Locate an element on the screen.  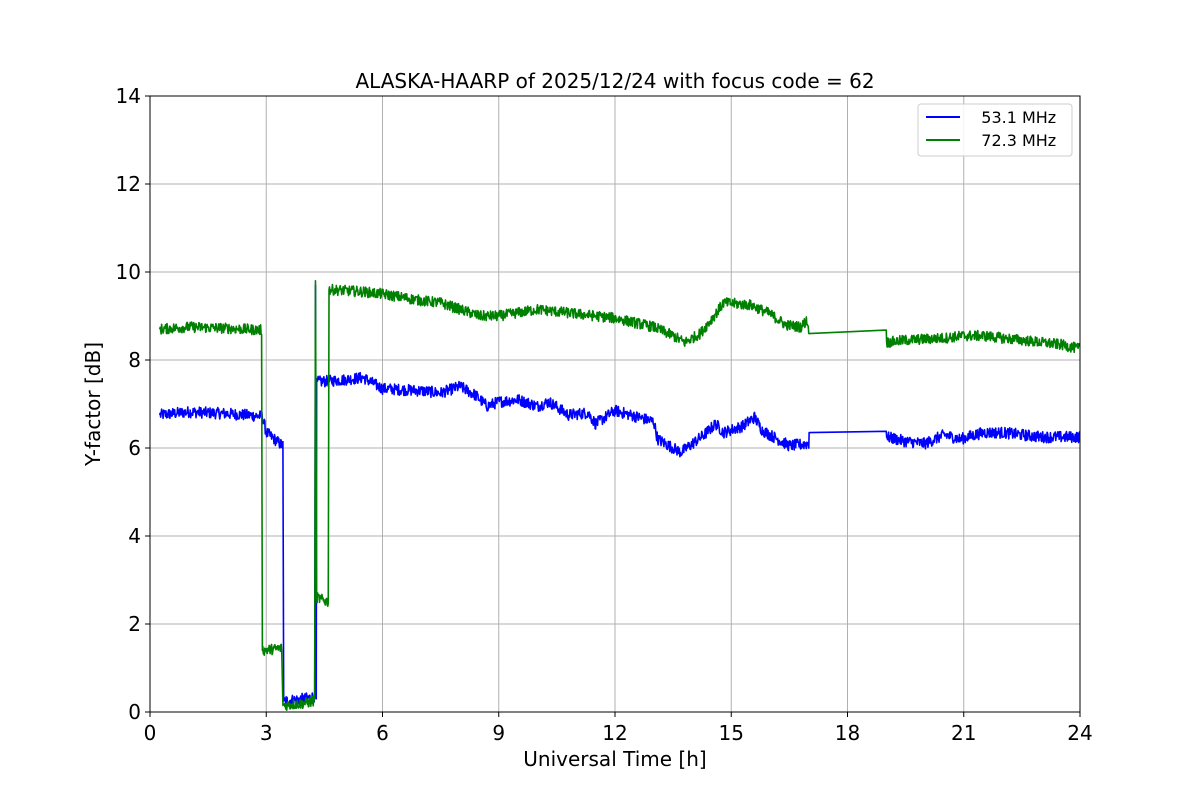
y-tick-label: 6 is located at coordinates (134, 448).